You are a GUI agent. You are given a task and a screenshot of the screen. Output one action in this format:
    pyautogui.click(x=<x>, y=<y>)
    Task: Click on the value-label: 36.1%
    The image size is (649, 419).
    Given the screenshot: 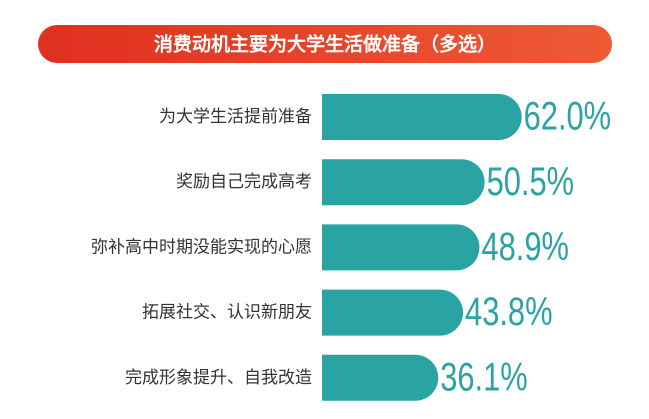 What is the action you would take?
    pyautogui.click(x=484, y=377)
    